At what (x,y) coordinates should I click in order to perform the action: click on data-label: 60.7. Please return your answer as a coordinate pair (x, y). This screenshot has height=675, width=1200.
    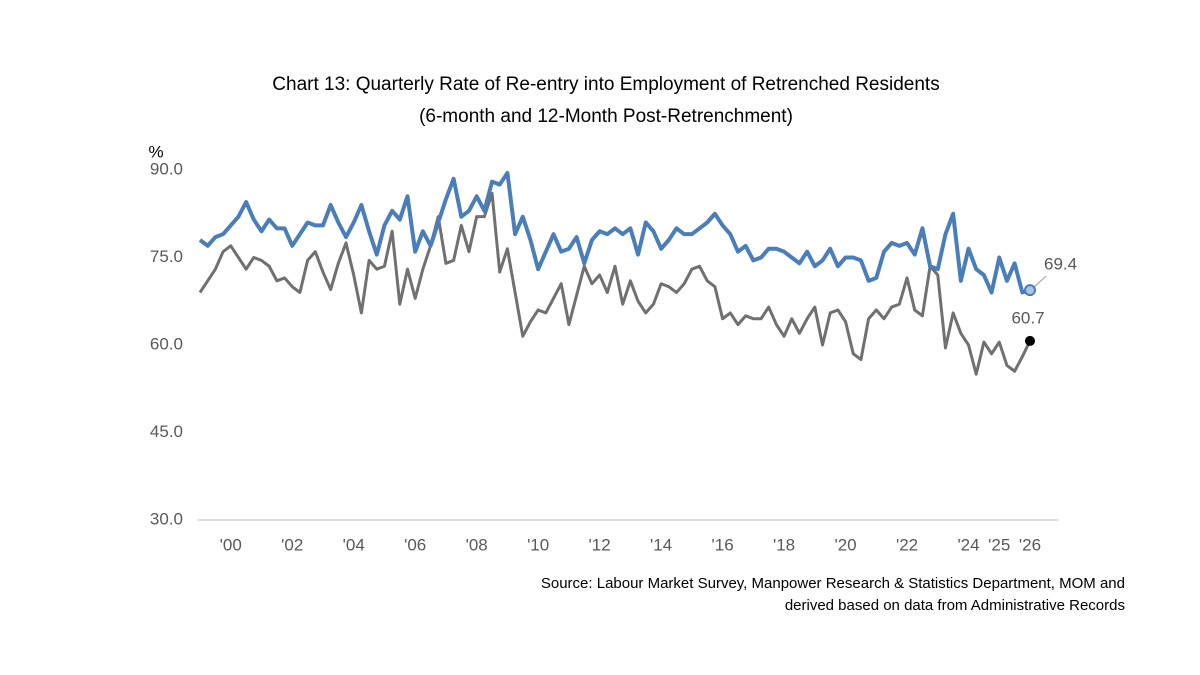
    Looking at the image, I should click on (1027, 317).